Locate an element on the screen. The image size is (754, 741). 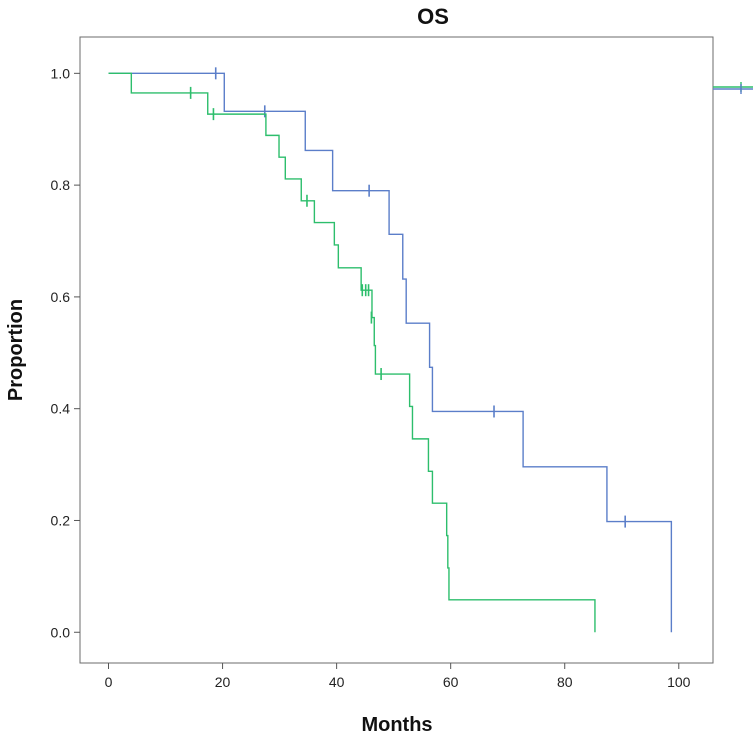
x-tick-label: 20 is located at coordinates (223, 682).